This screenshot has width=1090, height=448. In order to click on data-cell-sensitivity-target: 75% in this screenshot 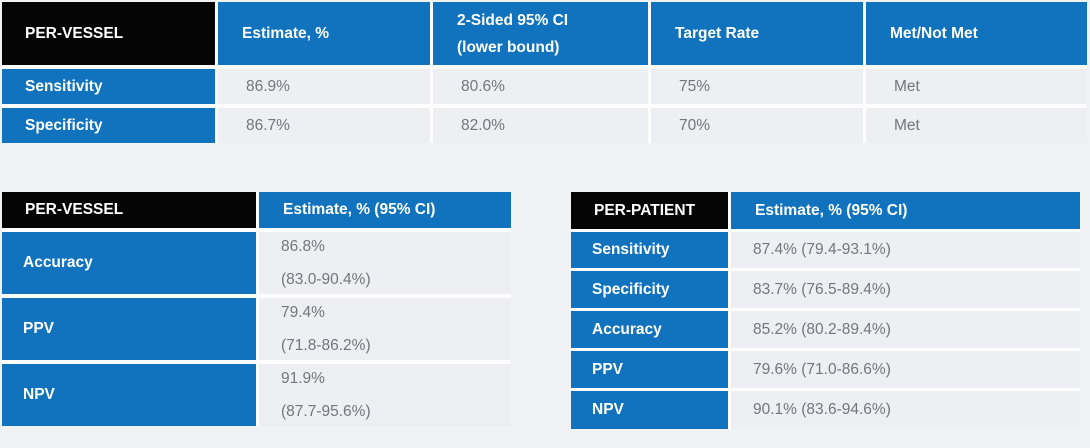, I will do `click(757, 86)`.